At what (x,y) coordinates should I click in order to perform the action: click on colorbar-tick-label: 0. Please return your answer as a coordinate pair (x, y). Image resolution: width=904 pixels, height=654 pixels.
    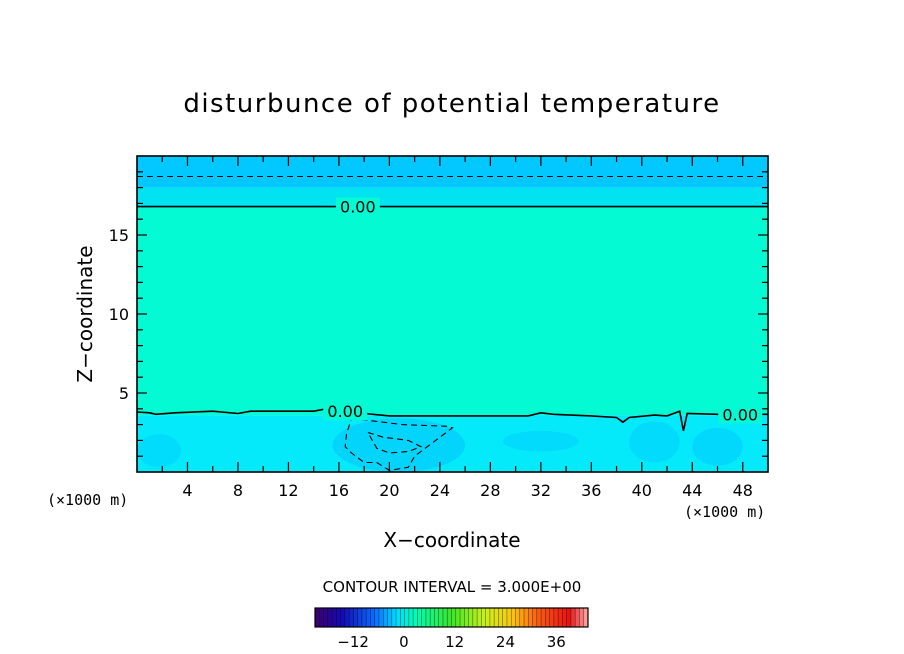
    Looking at the image, I should click on (404, 642).